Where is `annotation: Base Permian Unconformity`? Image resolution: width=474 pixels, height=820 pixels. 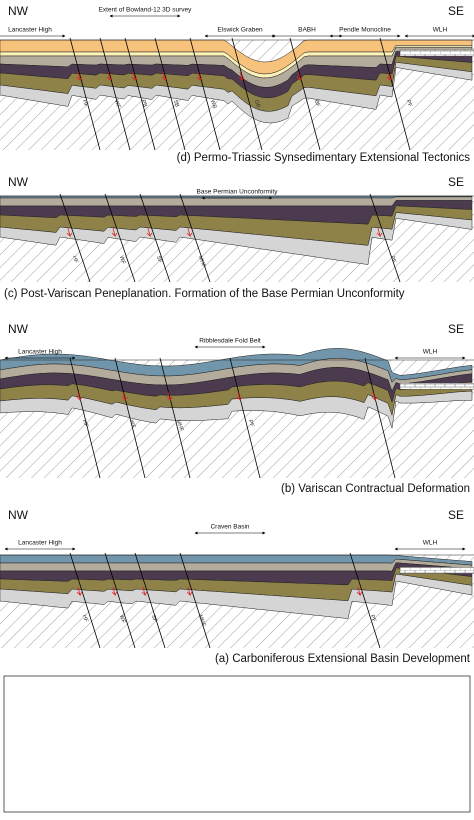
annotation: Base Permian Unconformity is located at coordinates (238, 192).